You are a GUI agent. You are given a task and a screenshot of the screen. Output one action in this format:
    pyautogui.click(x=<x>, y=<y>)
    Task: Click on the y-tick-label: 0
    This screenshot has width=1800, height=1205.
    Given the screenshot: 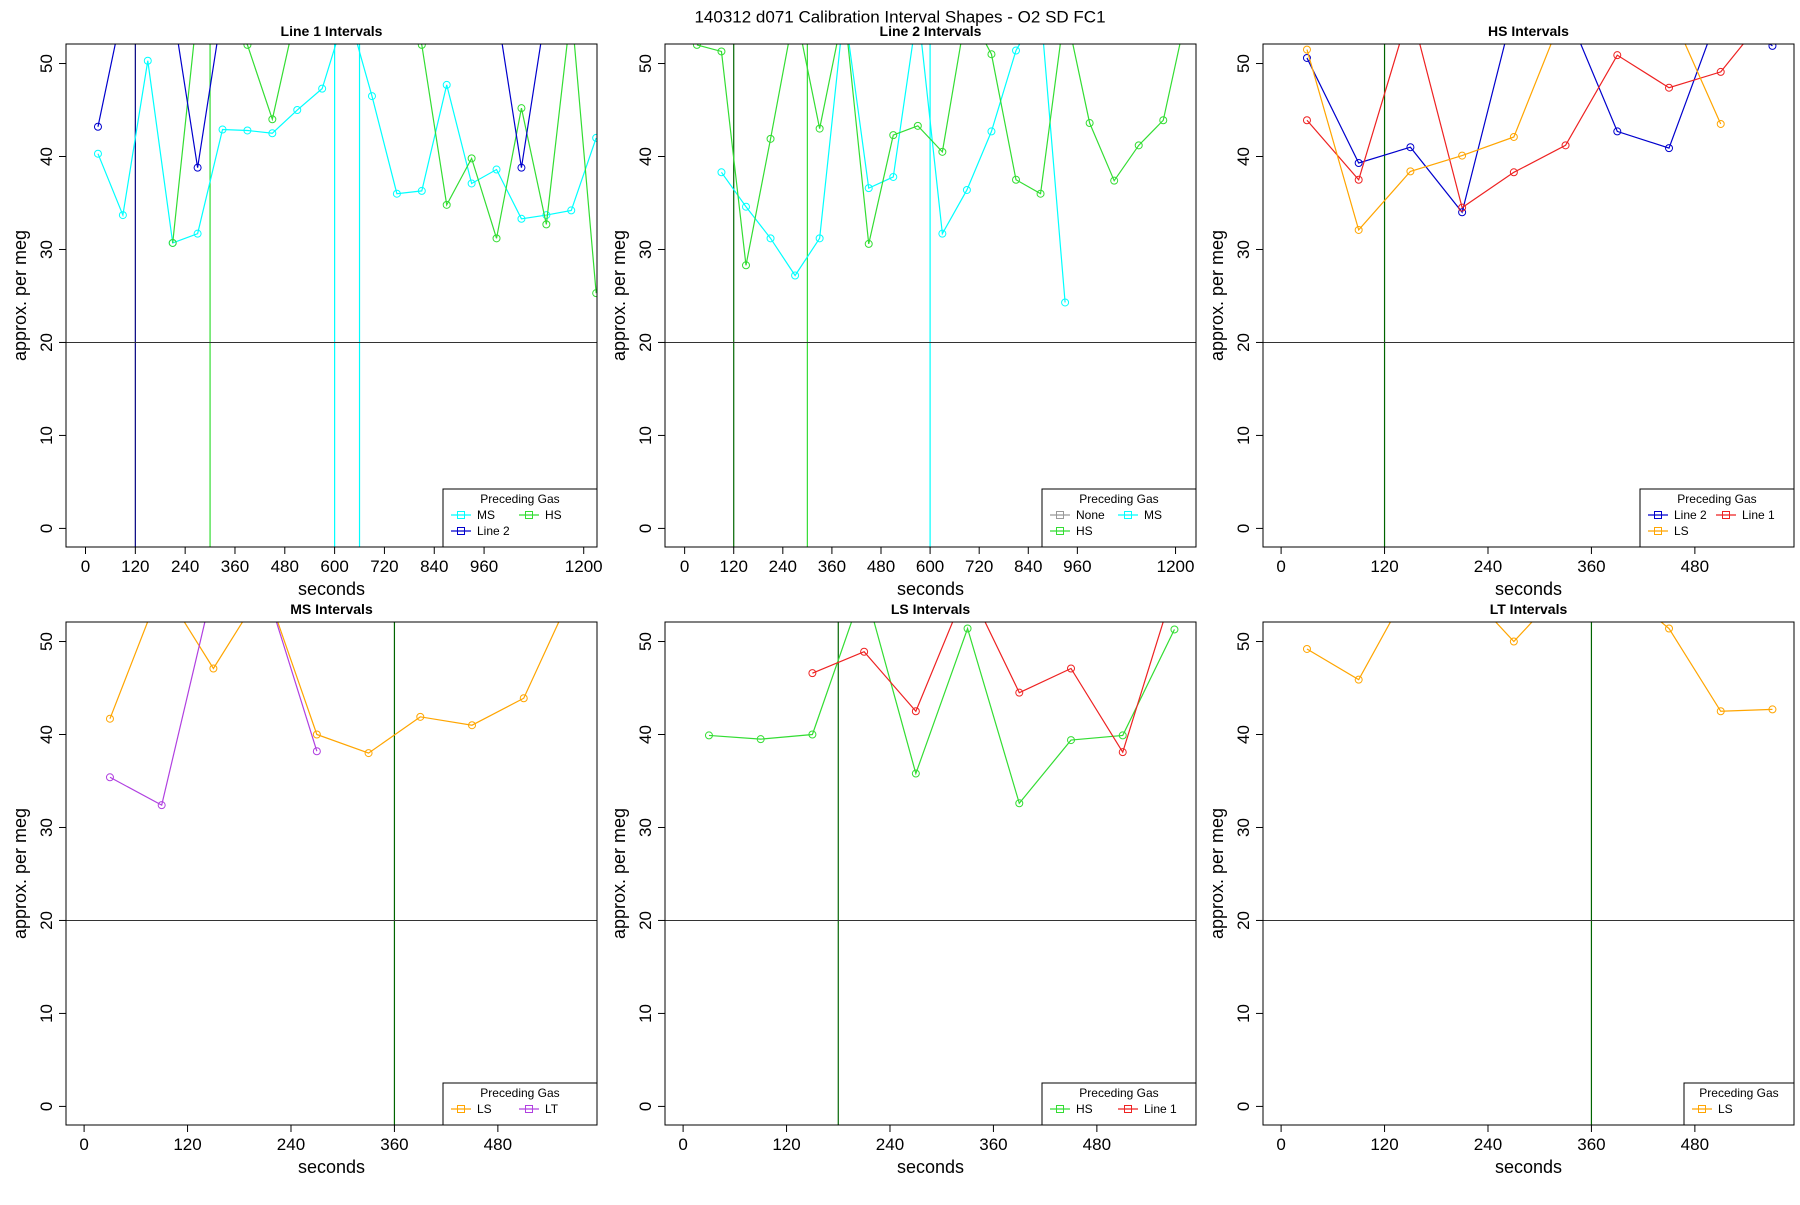 What is the action you would take?
    pyautogui.click(x=1243, y=1106)
    